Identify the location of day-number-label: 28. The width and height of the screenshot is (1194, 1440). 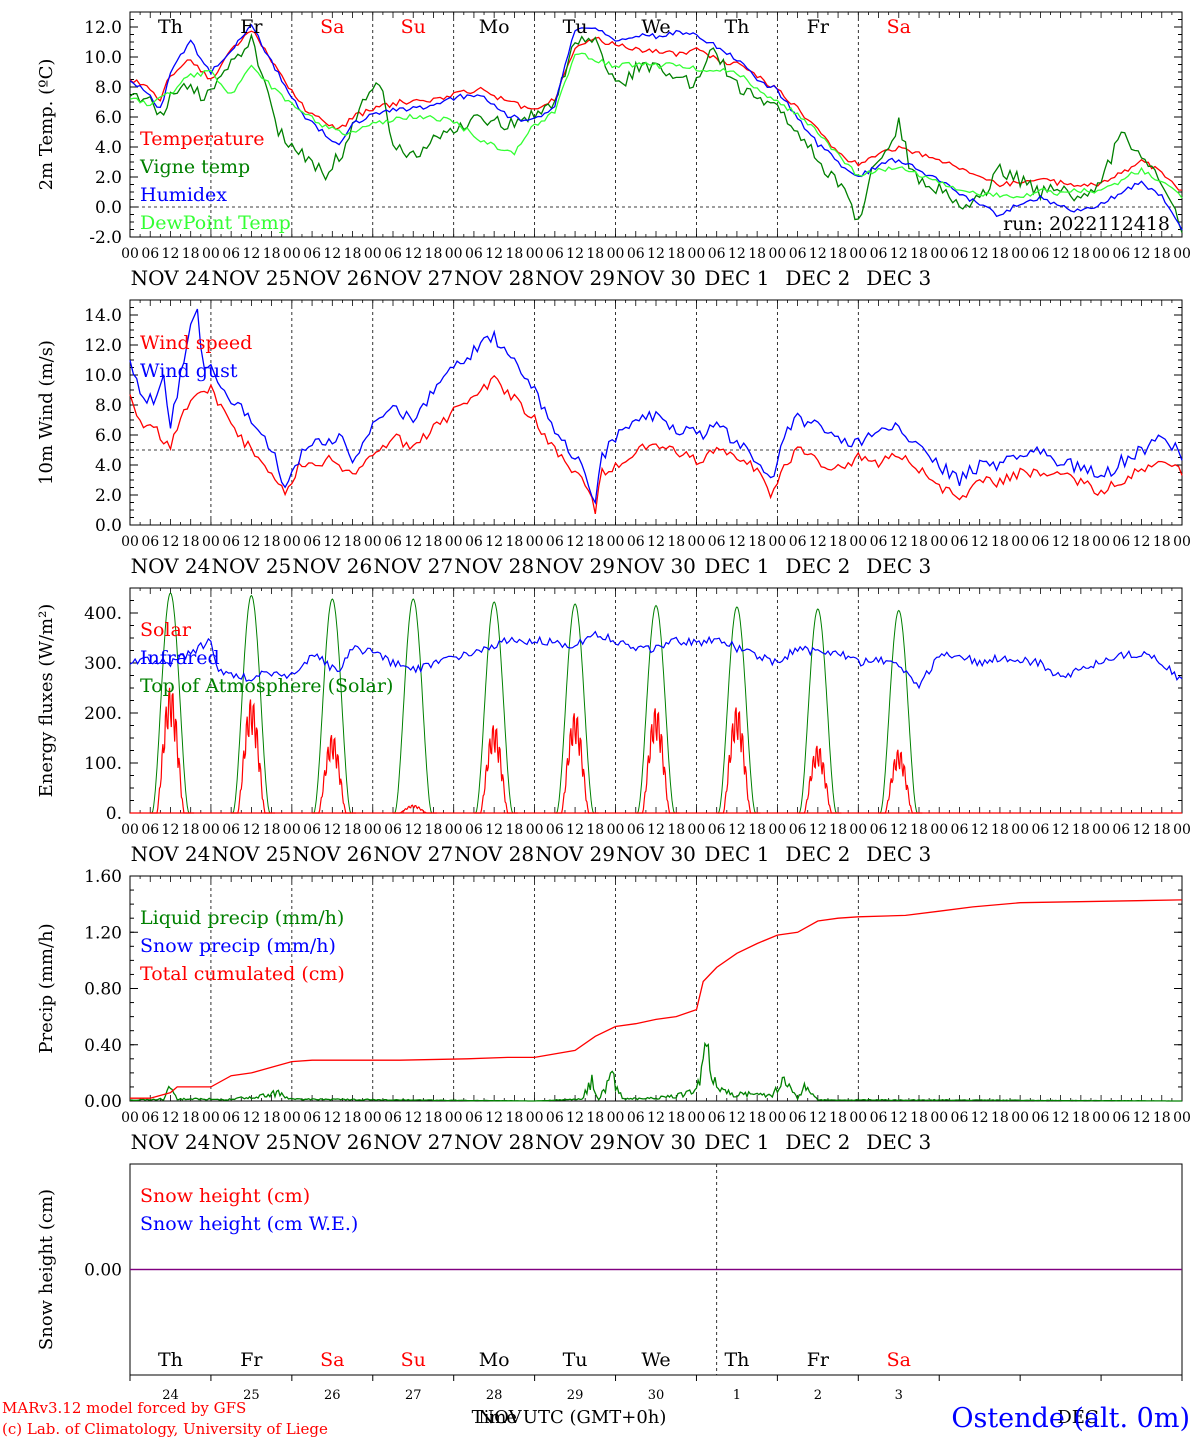
(494, 1395).